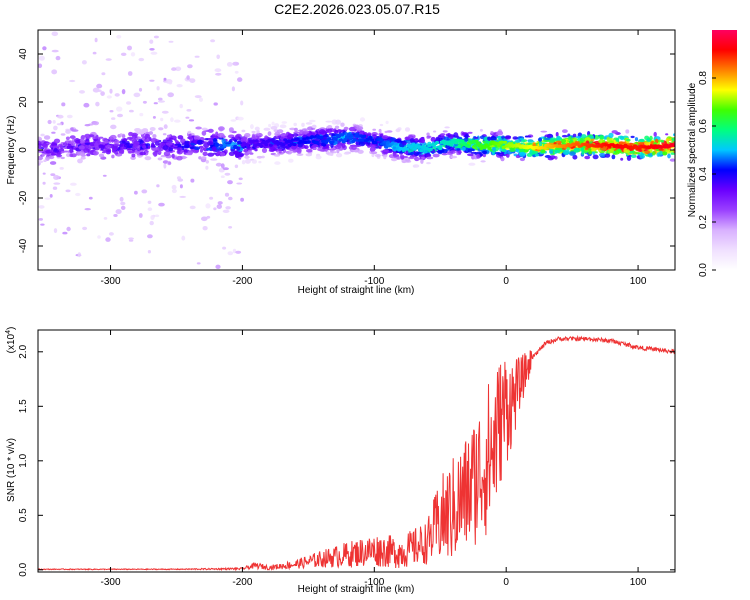 The height and width of the screenshot is (600, 750). What do you see at coordinates (111, 281) in the screenshot?
I see `spectrogram-x-tick-label: -300` at bounding box center [111, 281].